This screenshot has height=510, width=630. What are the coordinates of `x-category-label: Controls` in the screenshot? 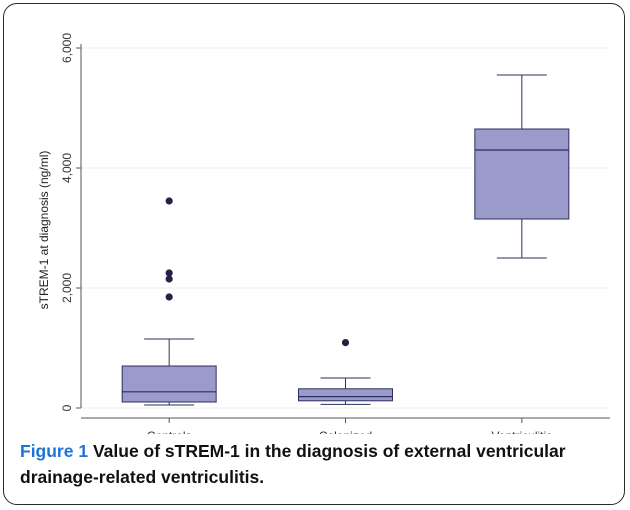 It's located at (169, 431).